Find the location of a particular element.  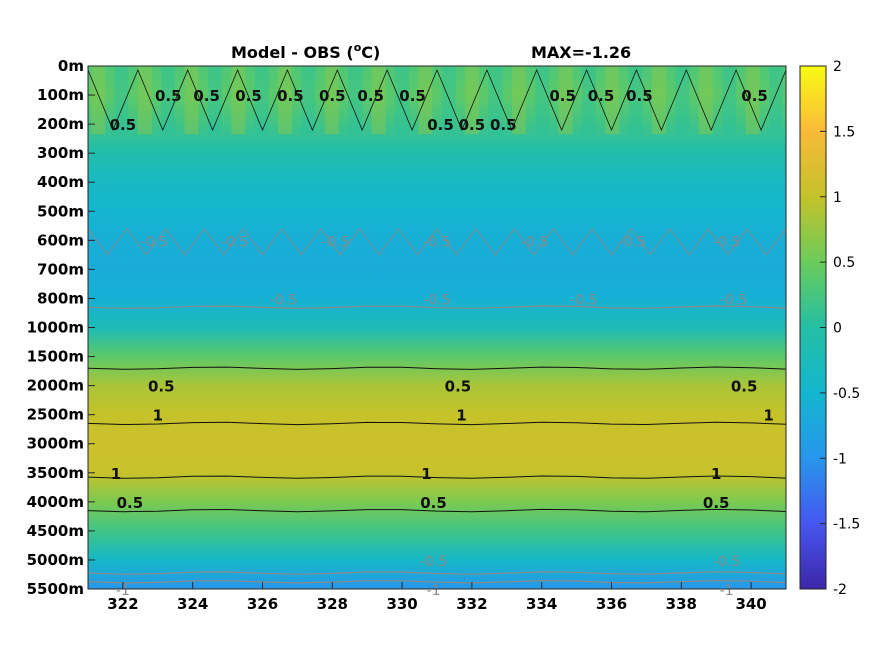

y-tick-label: 600m is located at coordinates (60, 240).